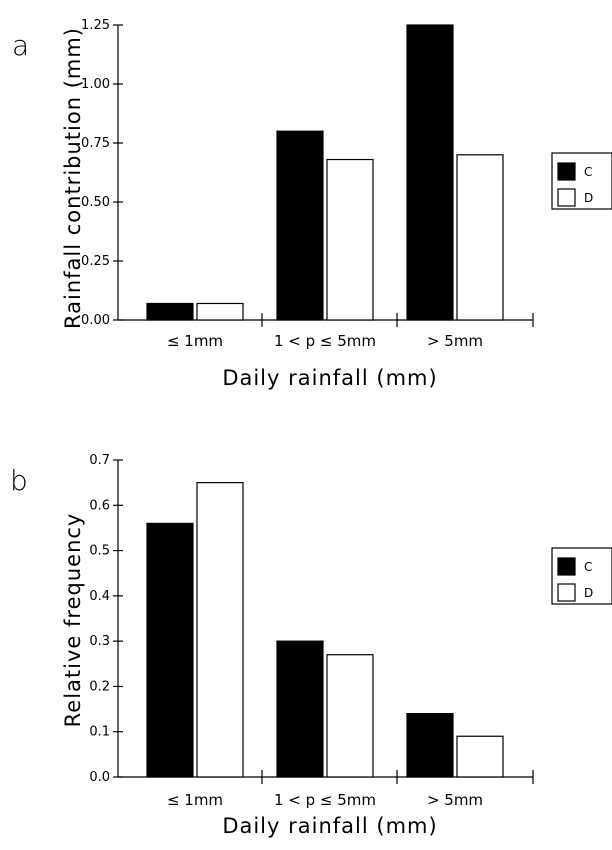  What do you see at coordinates (99, 505) in the screenshot?
I see `y-tick-label: 0.6` at bounding box center [99, 505].